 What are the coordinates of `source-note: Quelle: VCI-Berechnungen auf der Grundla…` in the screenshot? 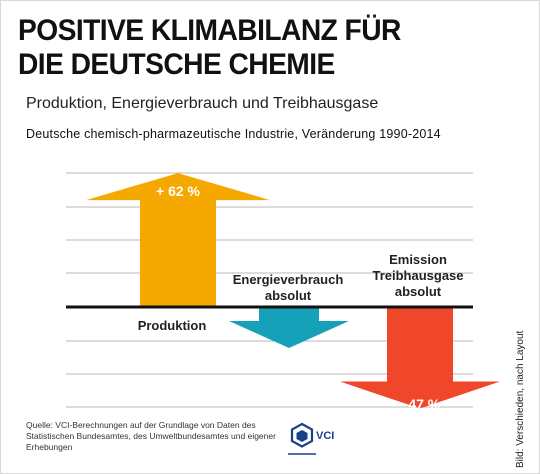 It's located at (151, 436).